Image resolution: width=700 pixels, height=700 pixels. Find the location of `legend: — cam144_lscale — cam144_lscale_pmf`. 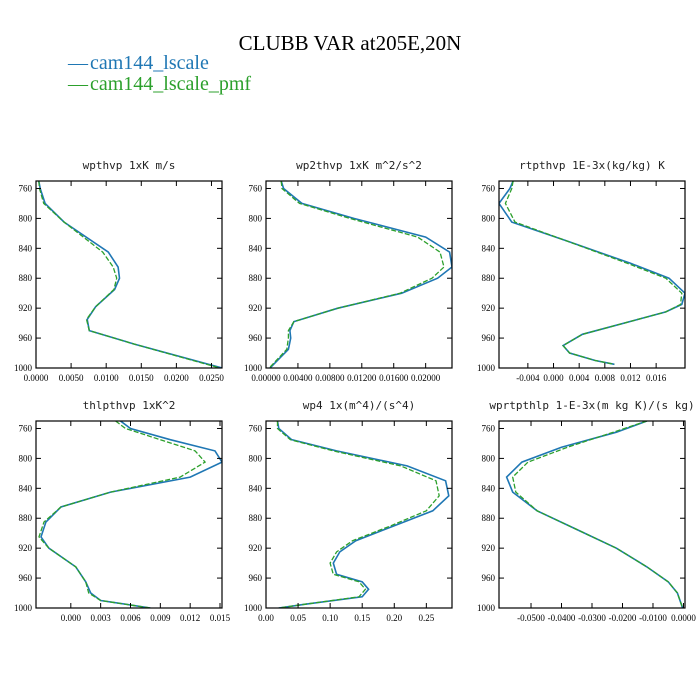

legend: — cam144_lscale — cam144_lscale_pmf is located at coordinates (159, 73).